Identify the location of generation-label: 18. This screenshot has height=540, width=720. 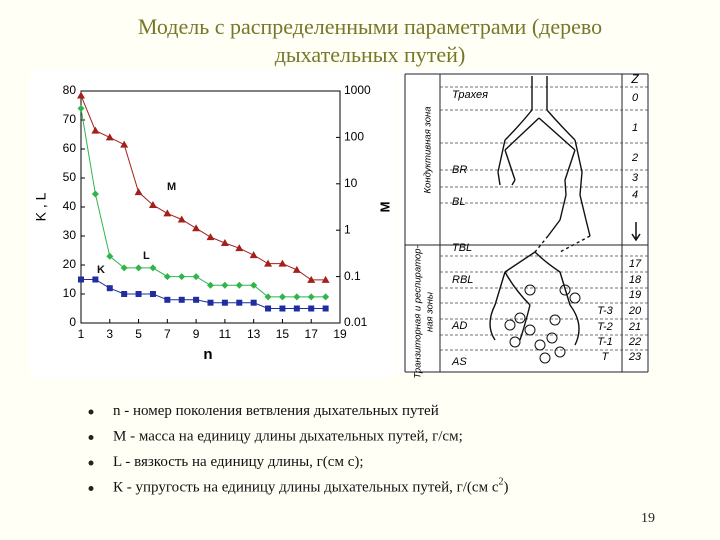
(635, 280).